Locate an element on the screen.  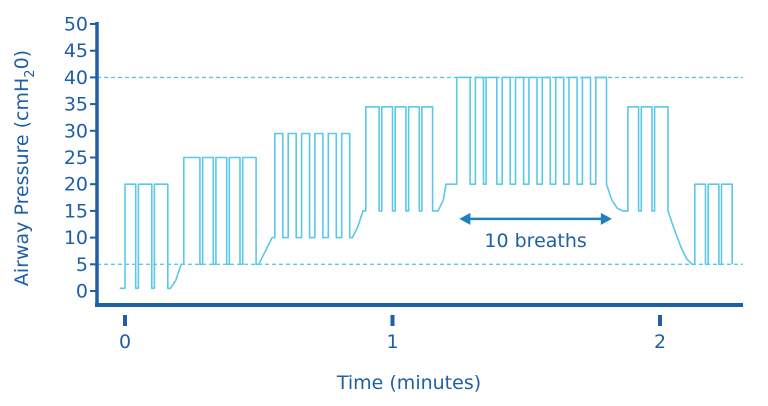
y-tick-label-15: 15 is located at coordinates (76, 211).